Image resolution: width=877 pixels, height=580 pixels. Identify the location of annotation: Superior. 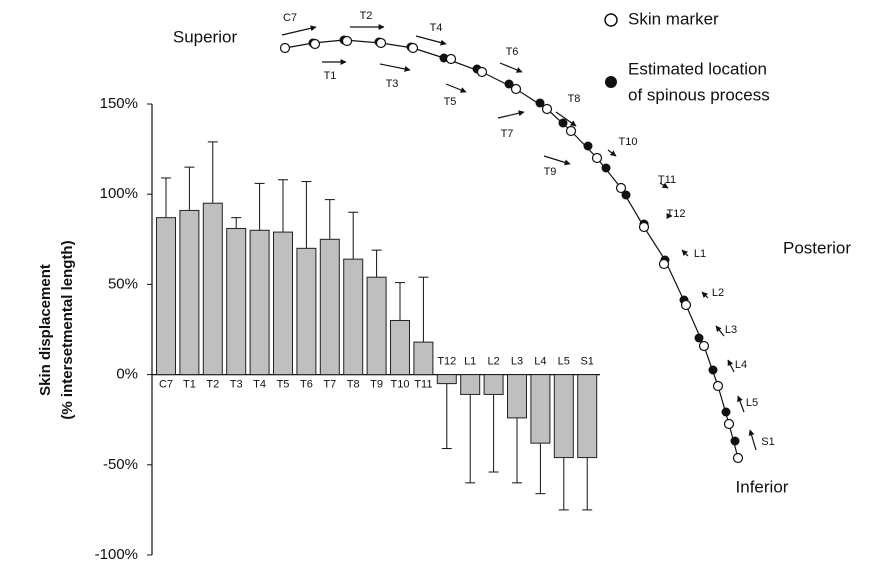
(205, 36).